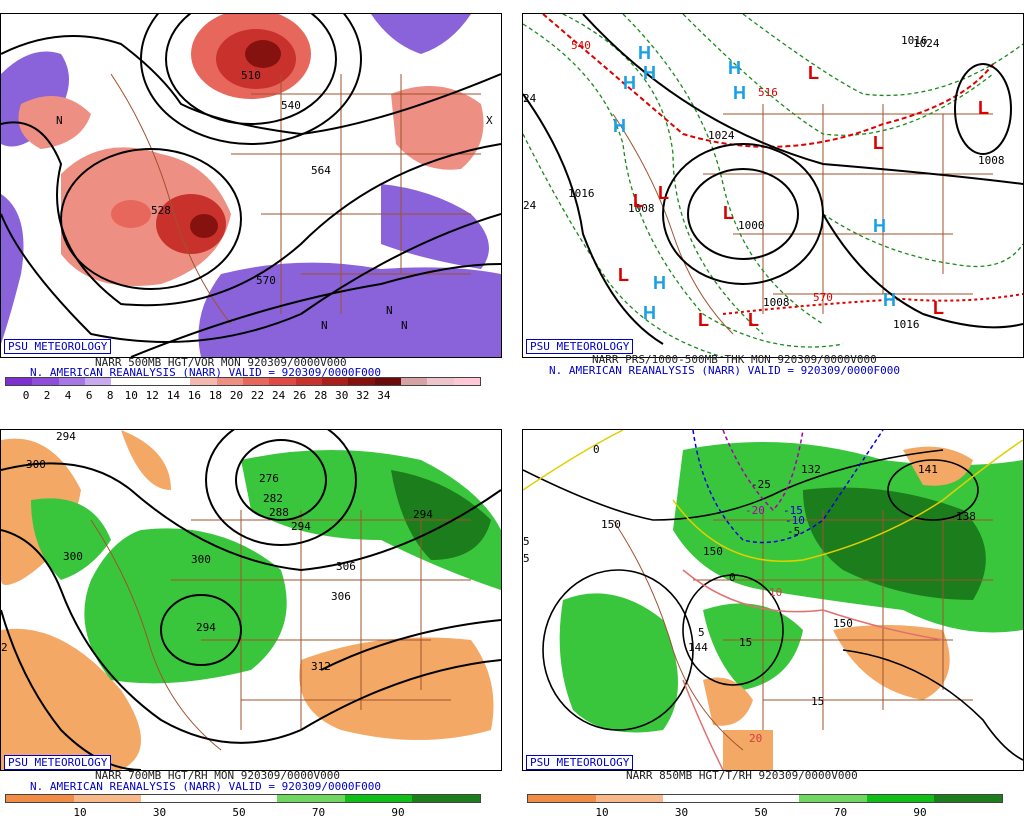 Image resolution: width=1024 pixels, height=820 pixels. I want to click on scale-tick-label: 26, so click(300, 395).